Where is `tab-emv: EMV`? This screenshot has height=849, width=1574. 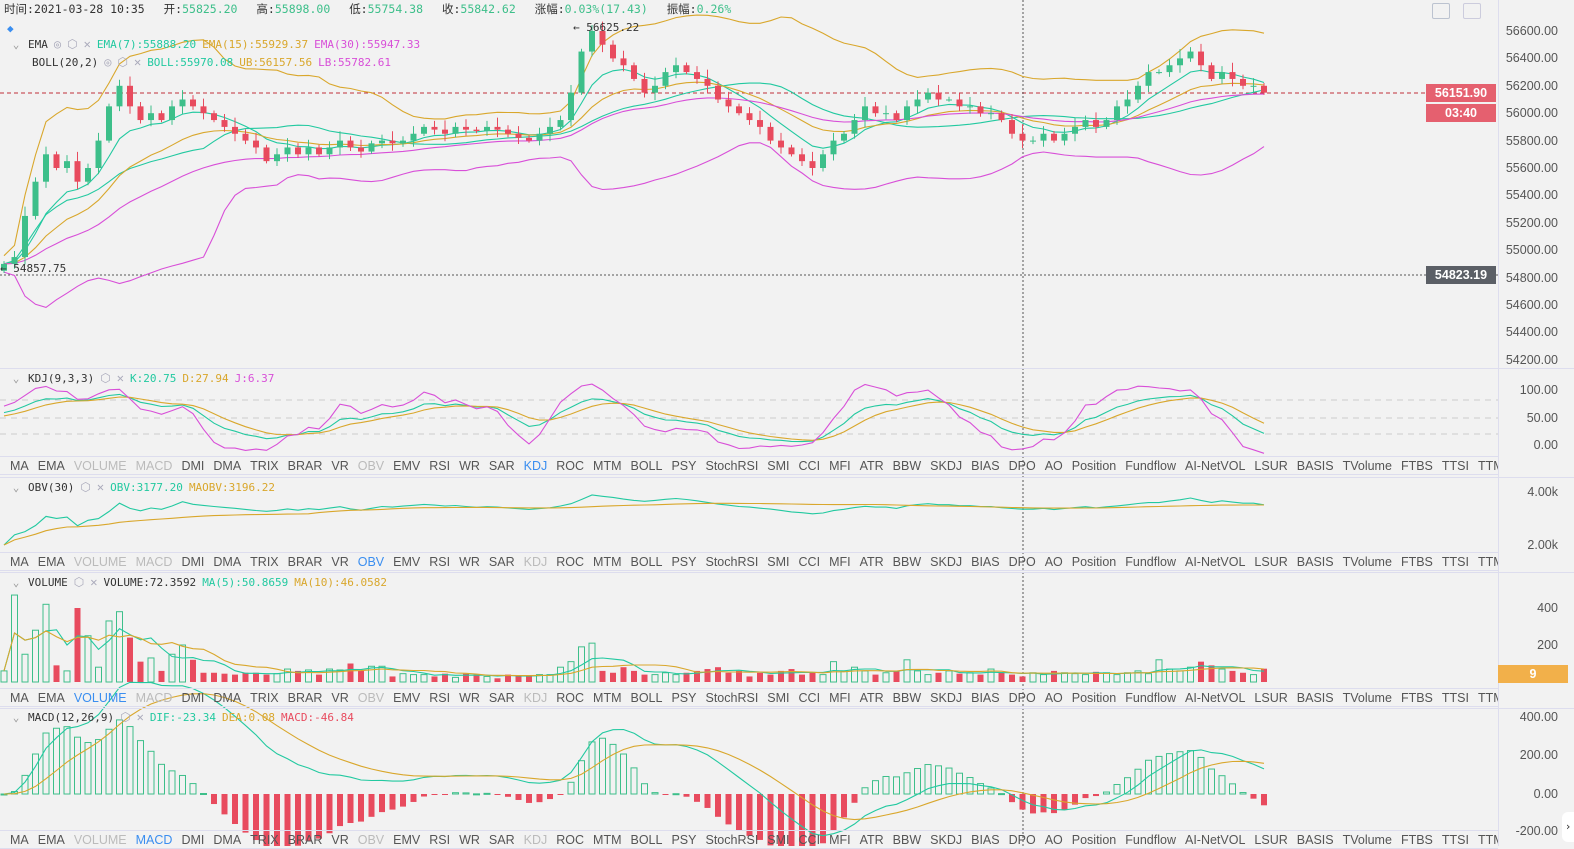
tab-emv: EMV is located at coordinates (407, 697).